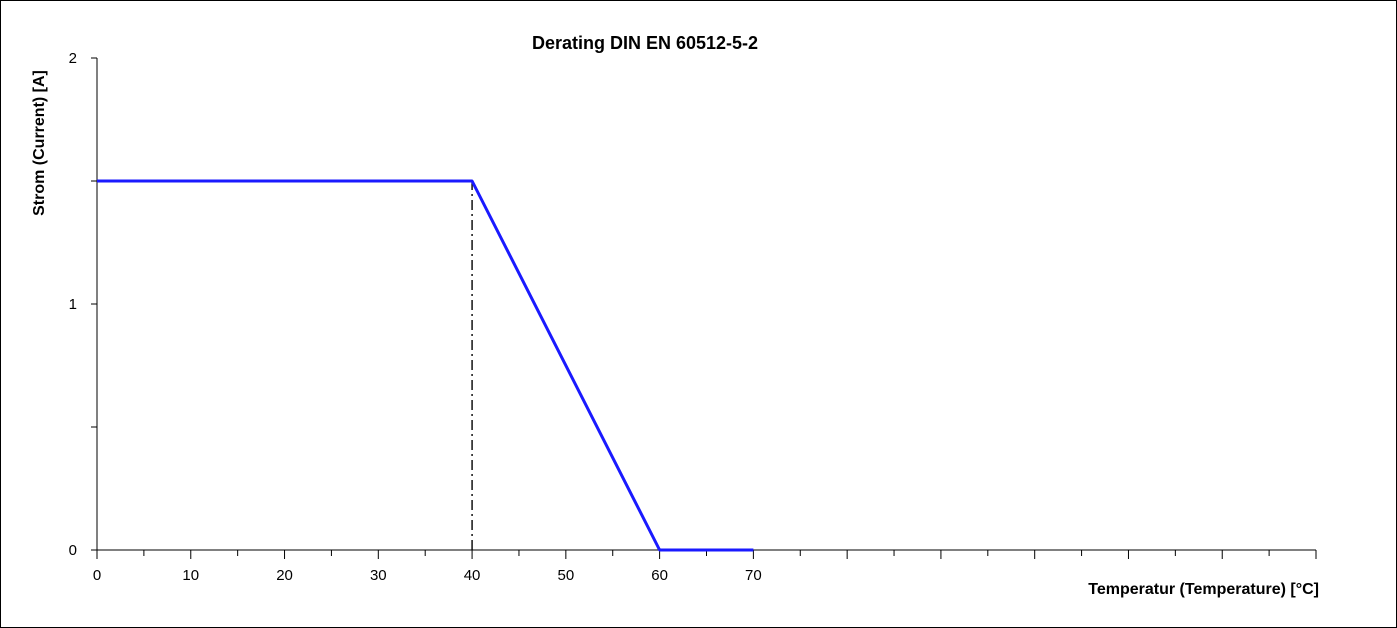  I want to click on x-tick-label: 50, so click(566, 575).